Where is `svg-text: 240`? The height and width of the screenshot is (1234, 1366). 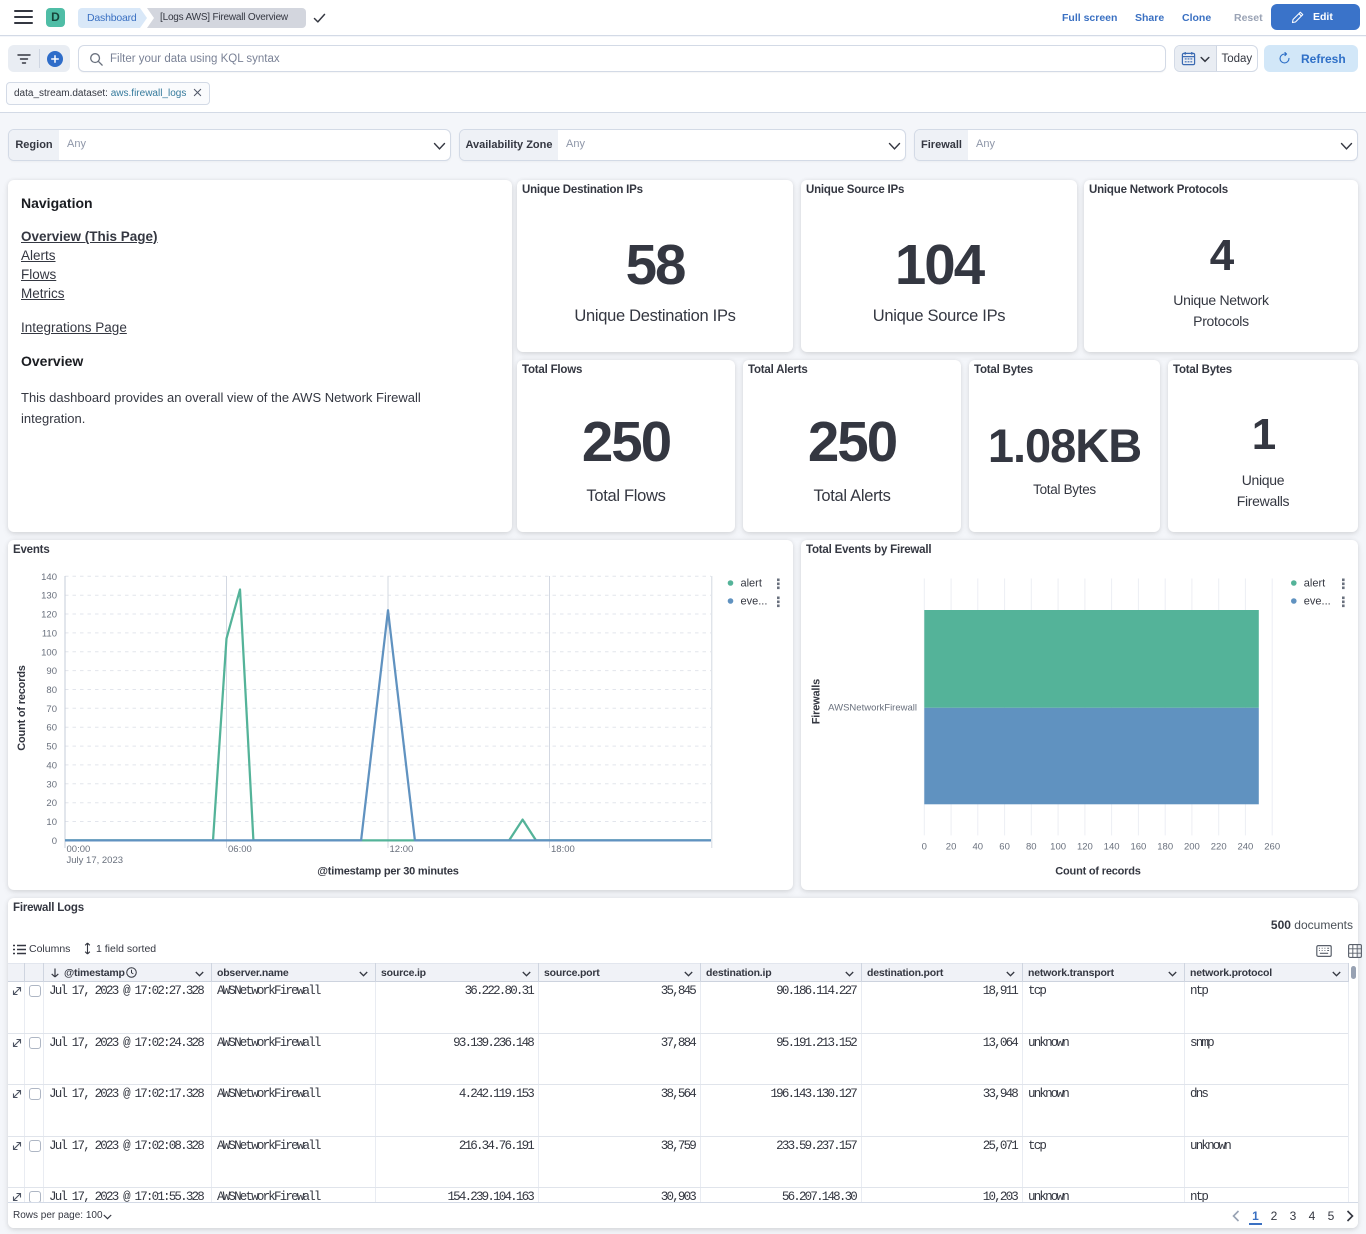
svg-text: 240 is located at coordinates (1245, 847).